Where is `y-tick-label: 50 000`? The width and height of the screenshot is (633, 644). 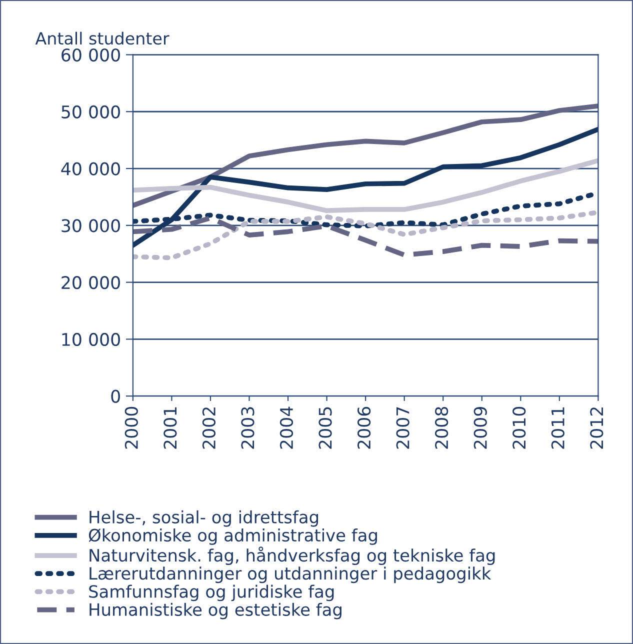
y-tick-label: 50 000 is located at coordinates (91, 111).